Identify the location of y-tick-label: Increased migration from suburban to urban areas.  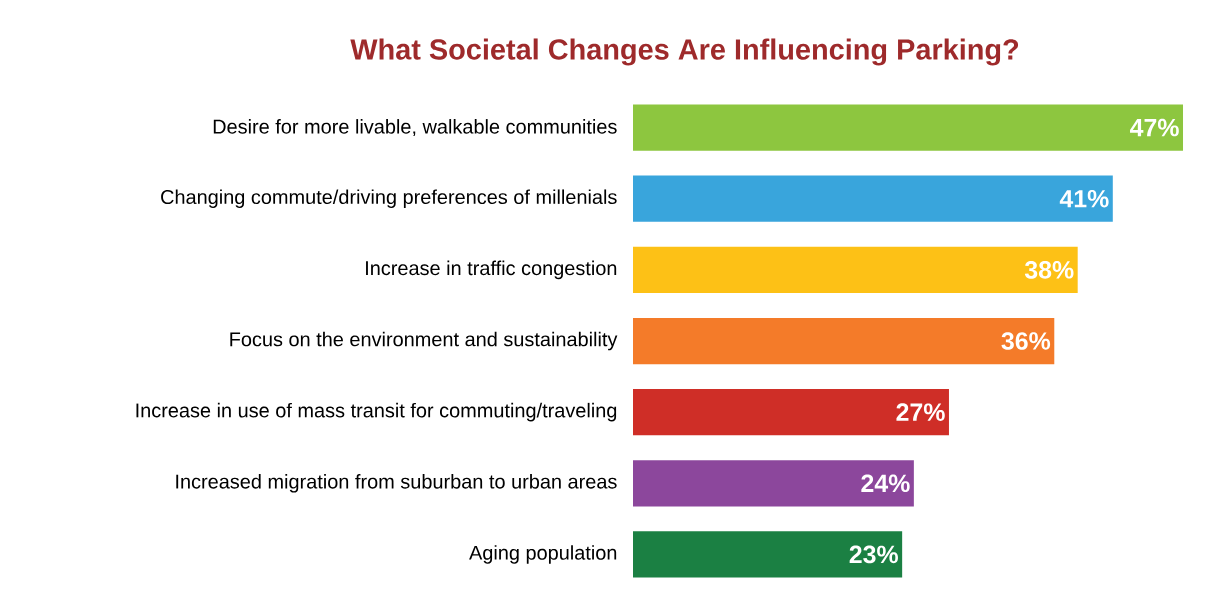
(396, 483).